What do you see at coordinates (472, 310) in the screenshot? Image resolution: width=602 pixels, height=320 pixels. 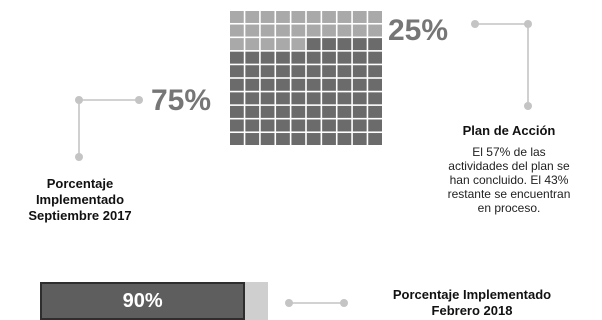 I see `feb-heading-line: Febrero 2018` at bounding box center [472, 310].